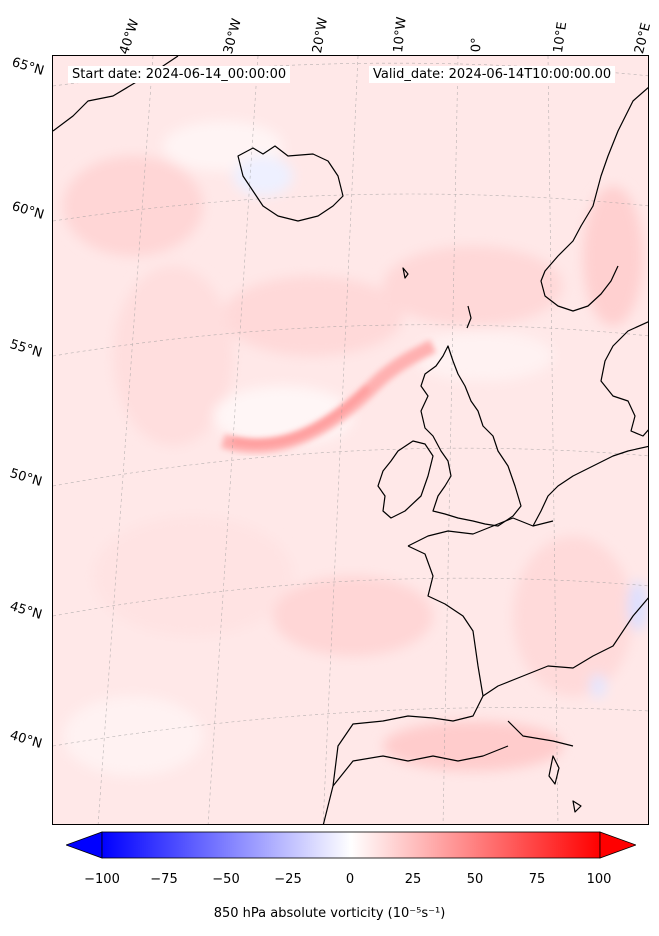 This screenshot has height=936, width=659. What do you see at coordinates (599, 879) in the screenshot?
I see `colorbar-tick: 100` at bounding box center [599, 879].